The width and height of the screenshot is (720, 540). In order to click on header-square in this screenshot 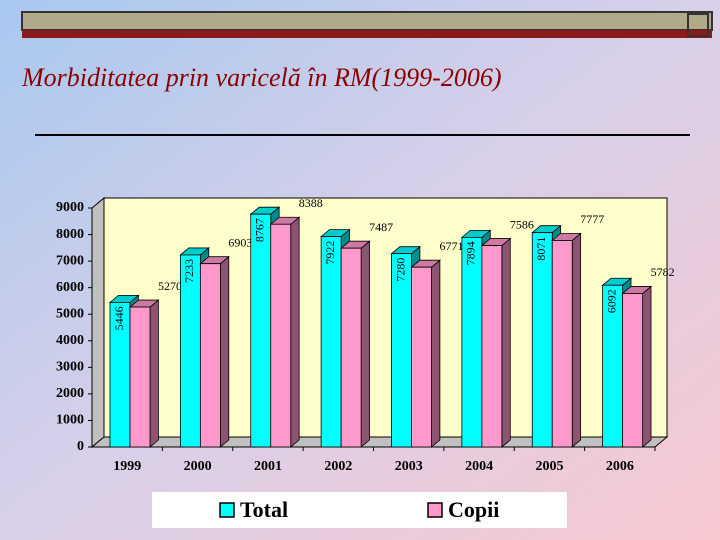, I will do `click(698, 25)`.